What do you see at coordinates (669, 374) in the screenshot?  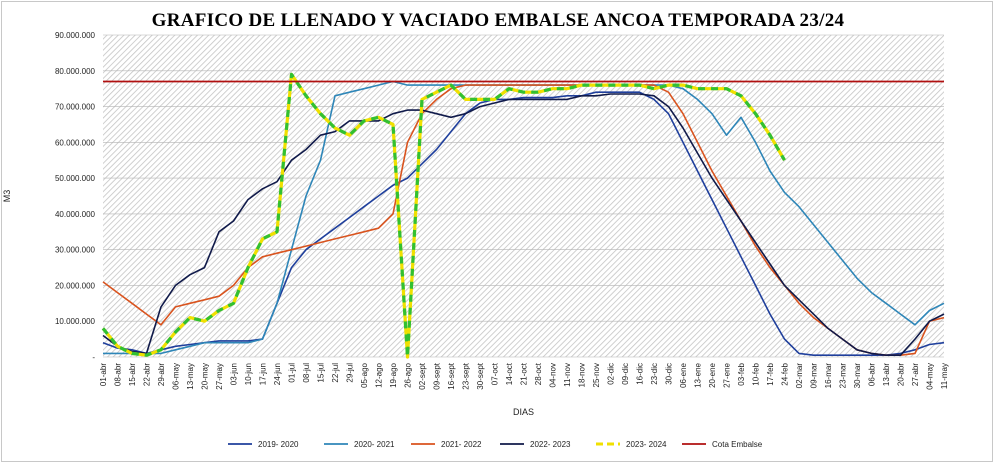 I see `x-tick-label: 30-dic` at bounding box center [669, 374].